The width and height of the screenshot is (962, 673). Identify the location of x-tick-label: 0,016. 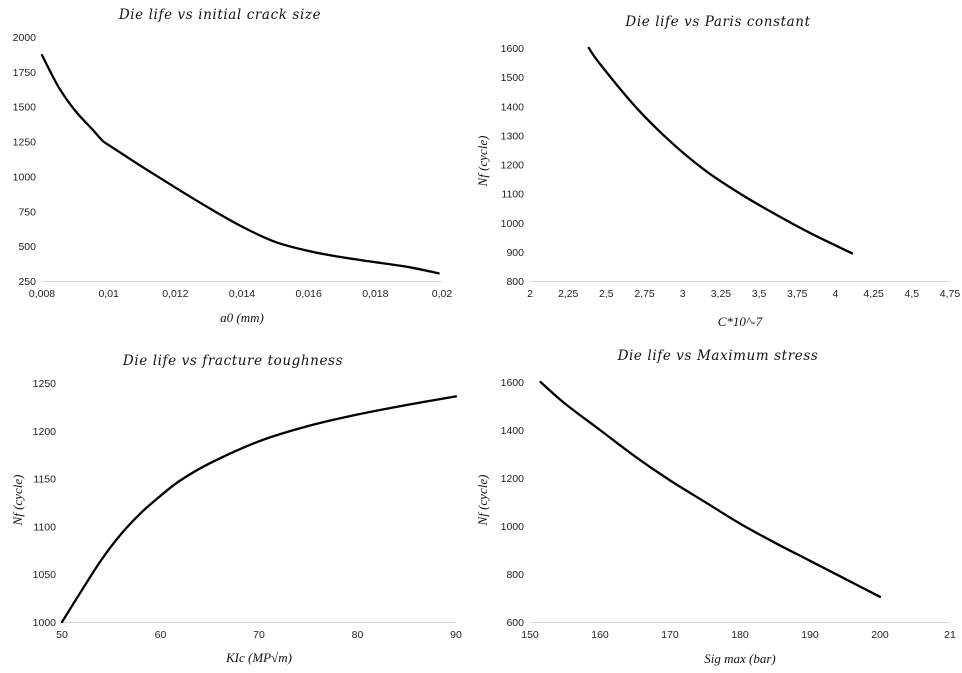
(309, 294).